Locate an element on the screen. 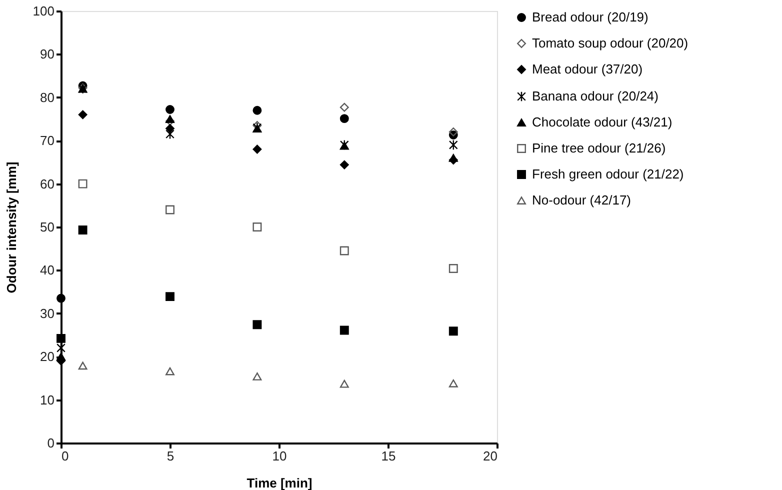 The height and width of the screenshot is (490, 782). x-tick-label: 20 is located at coordinates (490, 456).